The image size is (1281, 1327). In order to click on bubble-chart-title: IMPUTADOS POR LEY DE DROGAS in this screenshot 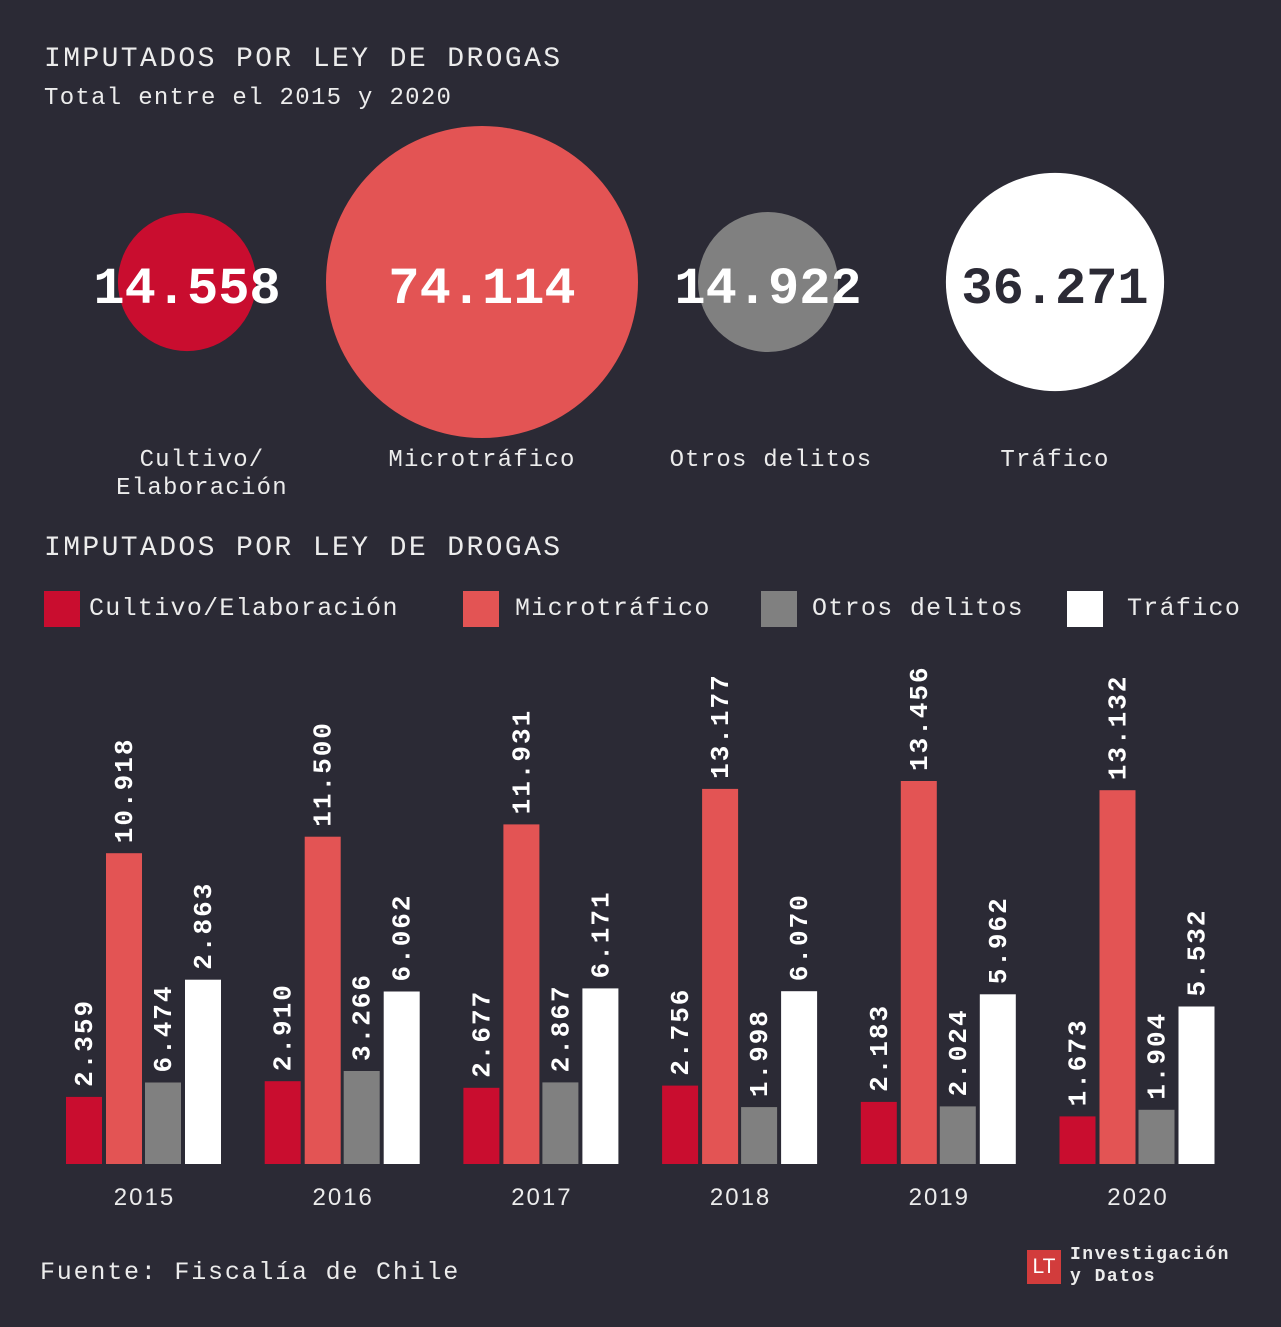, I will do `click(303, 59)`.